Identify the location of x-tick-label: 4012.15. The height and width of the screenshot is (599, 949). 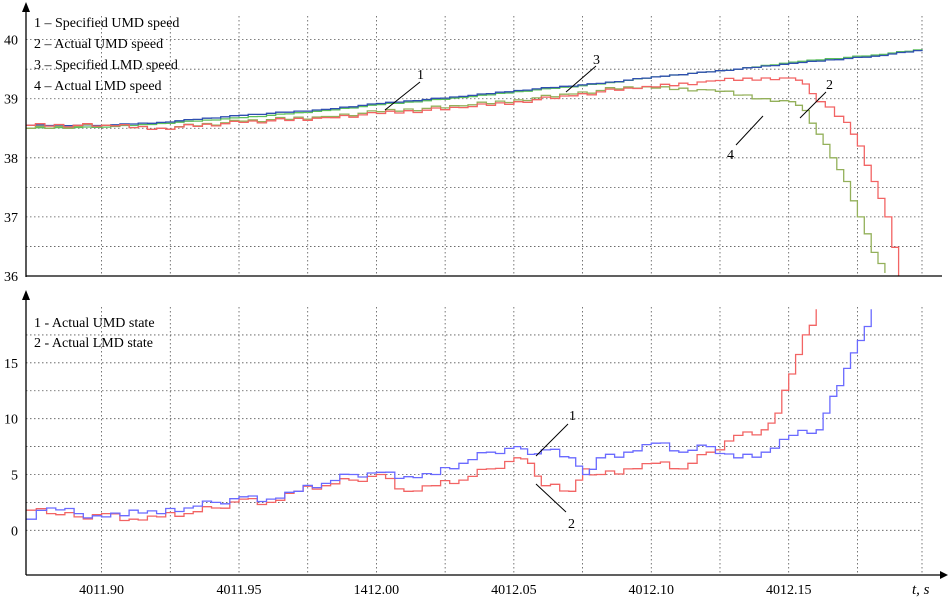
(789, 590).